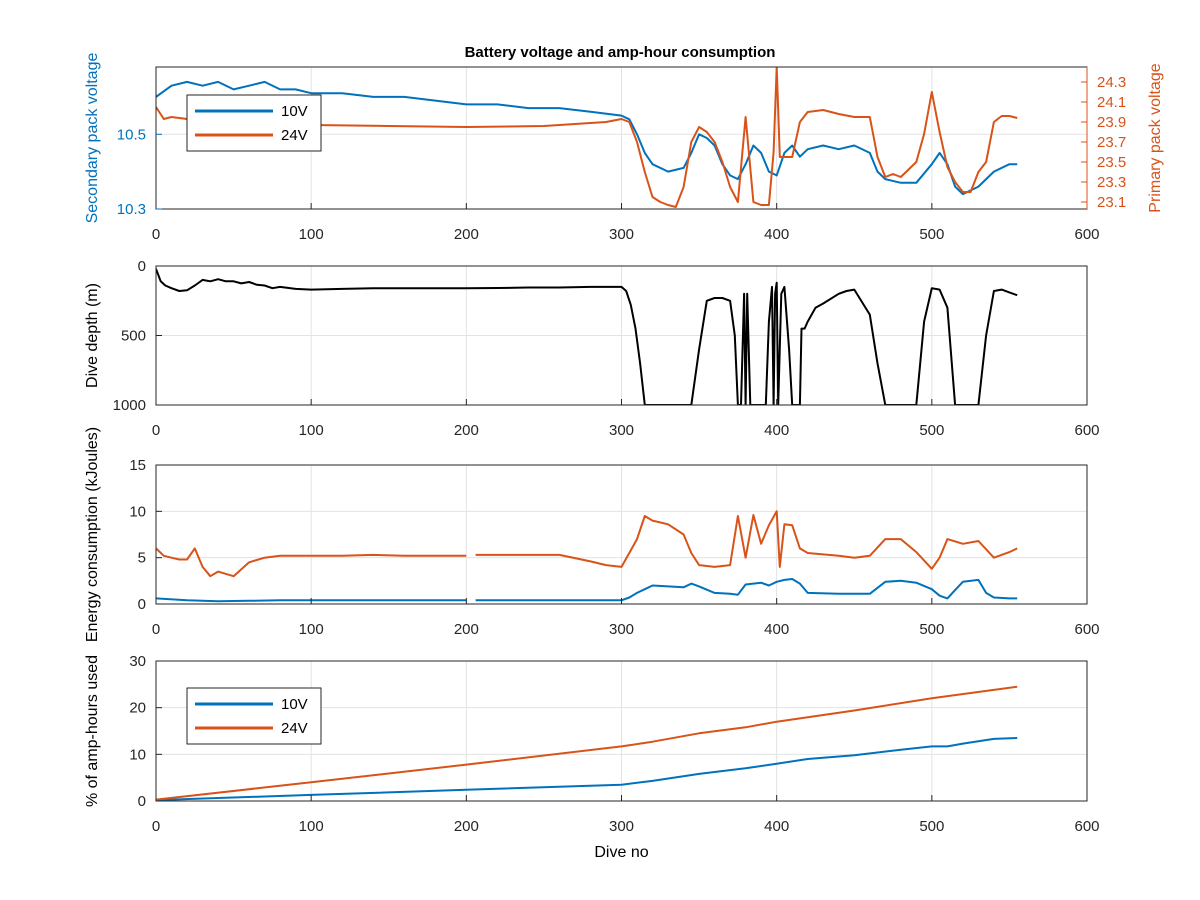 This screenshot has width=1200, height=900. I want to click on y2-tick-label: 24.3, so click(1111, 82).